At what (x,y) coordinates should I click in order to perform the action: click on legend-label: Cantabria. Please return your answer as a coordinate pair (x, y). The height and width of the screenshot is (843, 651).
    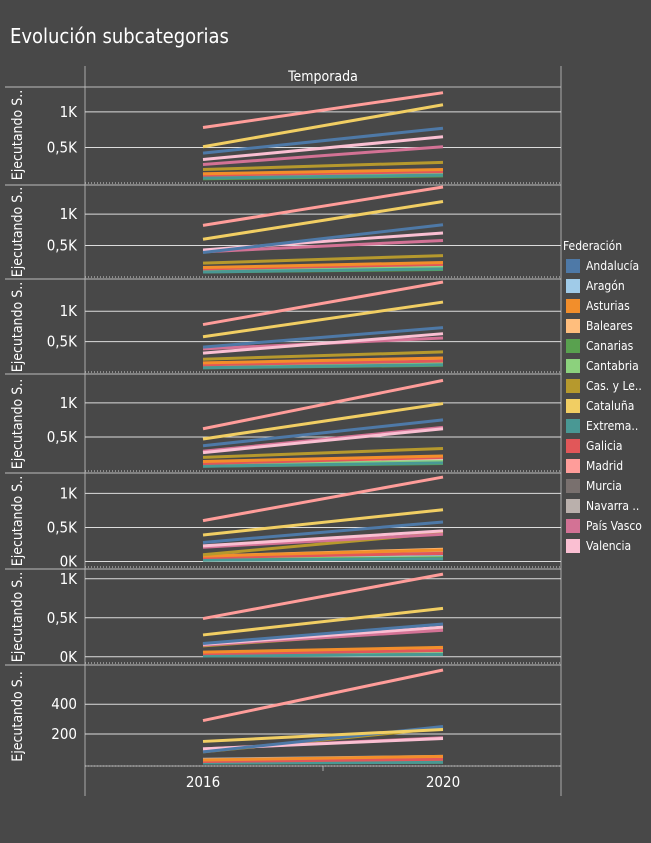
    Looking at the image, I should click on (612, 366).